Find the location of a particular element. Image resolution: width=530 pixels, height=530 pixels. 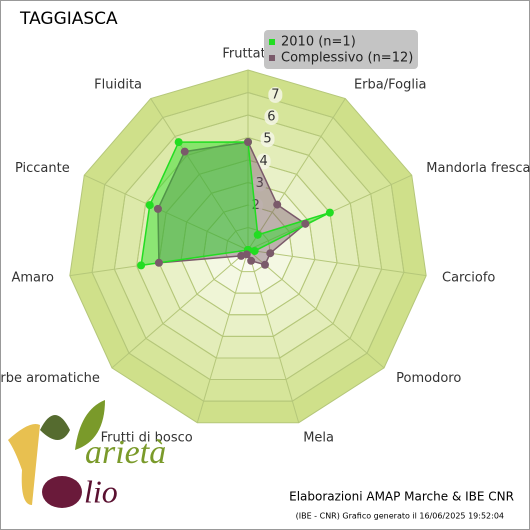

chart-title: TAGGIASCA is located at coordinates (68, 19).